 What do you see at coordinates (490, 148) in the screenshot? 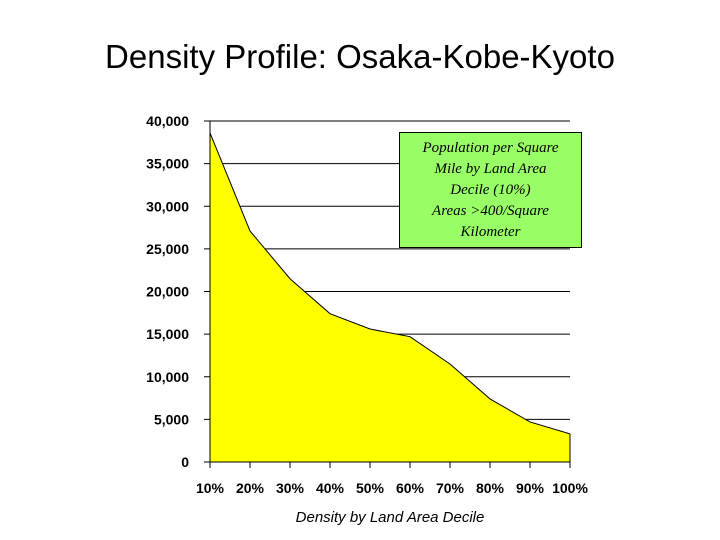
I see `annotation-line: Population per Square` at bounding box center [490, 148].